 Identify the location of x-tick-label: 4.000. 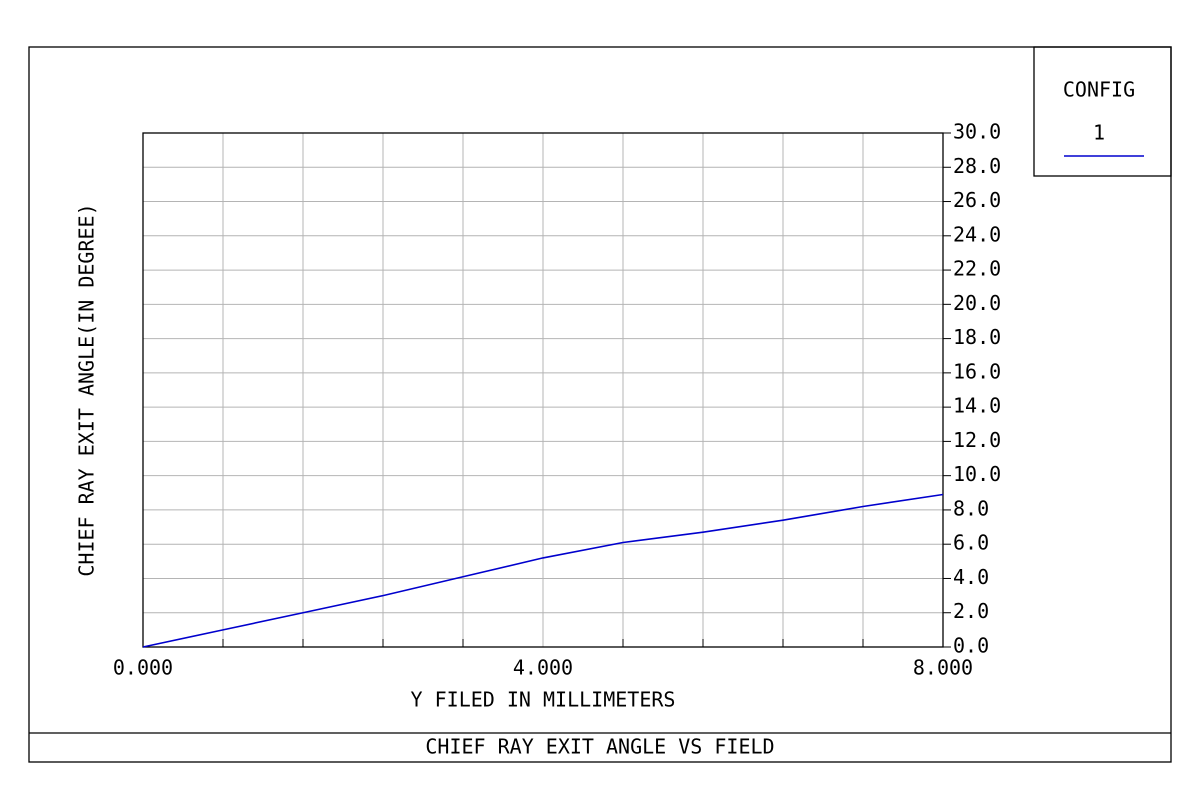
(543, 668).